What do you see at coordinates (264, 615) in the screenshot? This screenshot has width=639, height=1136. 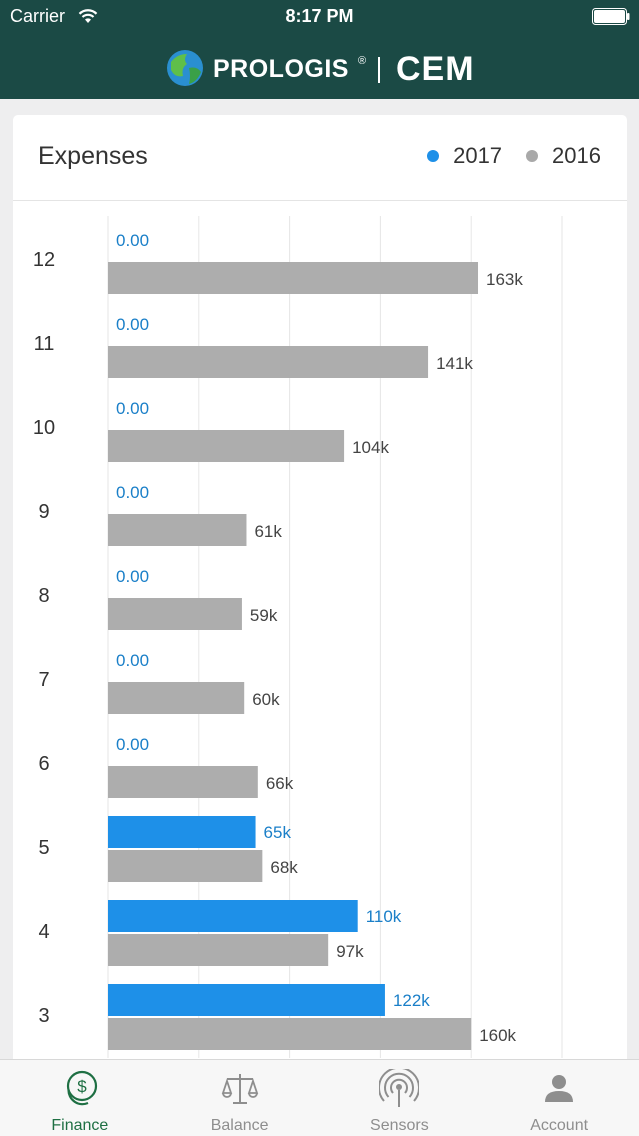 I see `data-label-2016: 59k` at bounding box center [264, 615].